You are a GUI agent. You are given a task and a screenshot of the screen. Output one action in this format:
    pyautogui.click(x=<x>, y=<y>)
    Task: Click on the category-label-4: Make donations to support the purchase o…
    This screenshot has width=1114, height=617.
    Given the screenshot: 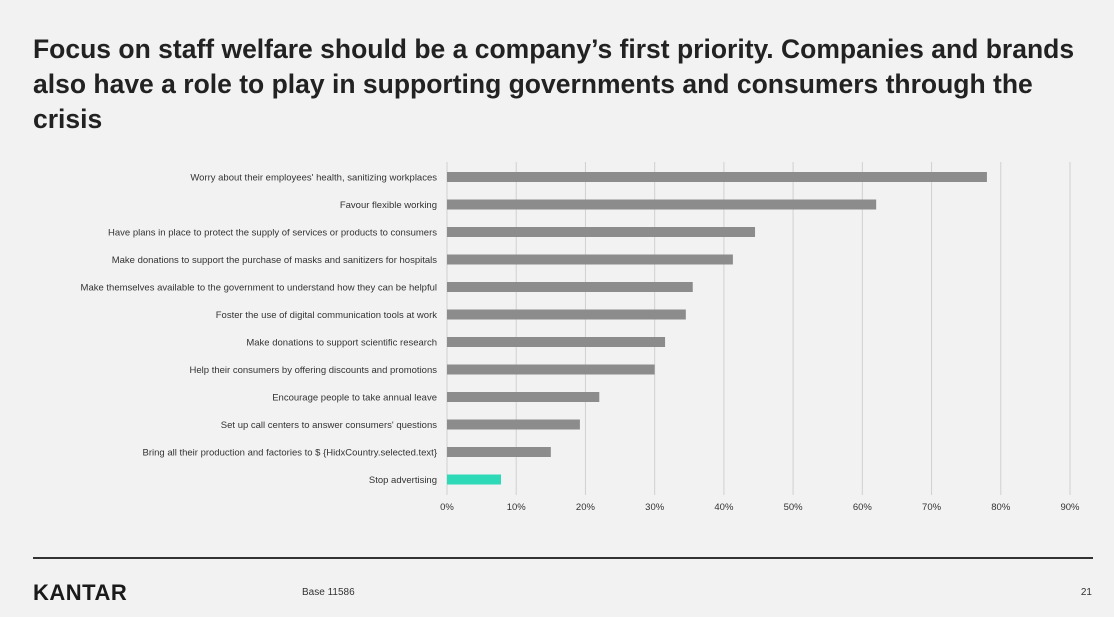 What is the action you would take?
    pyautogui.click(x=275, y=260)
    